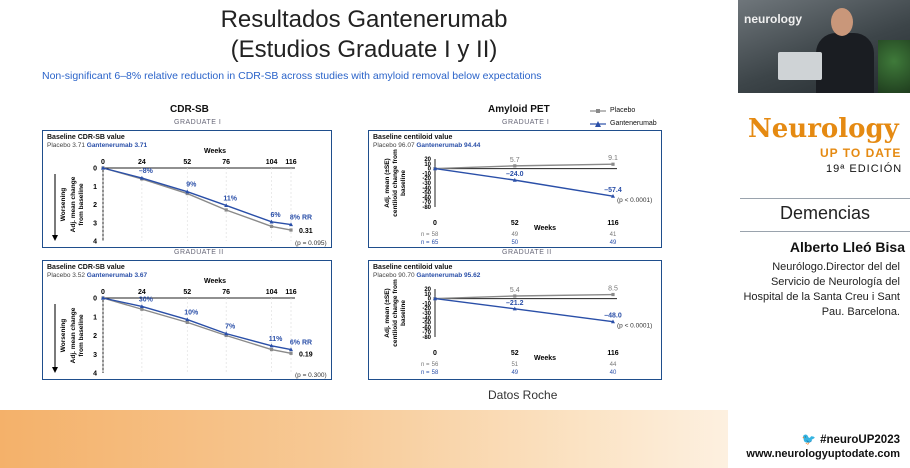 Image resolution: width=910 pixels, height=468 pixels. Describe the element at coordinates (426, 194) in the screenshot. I see `y-tick-label: -50` at that location.